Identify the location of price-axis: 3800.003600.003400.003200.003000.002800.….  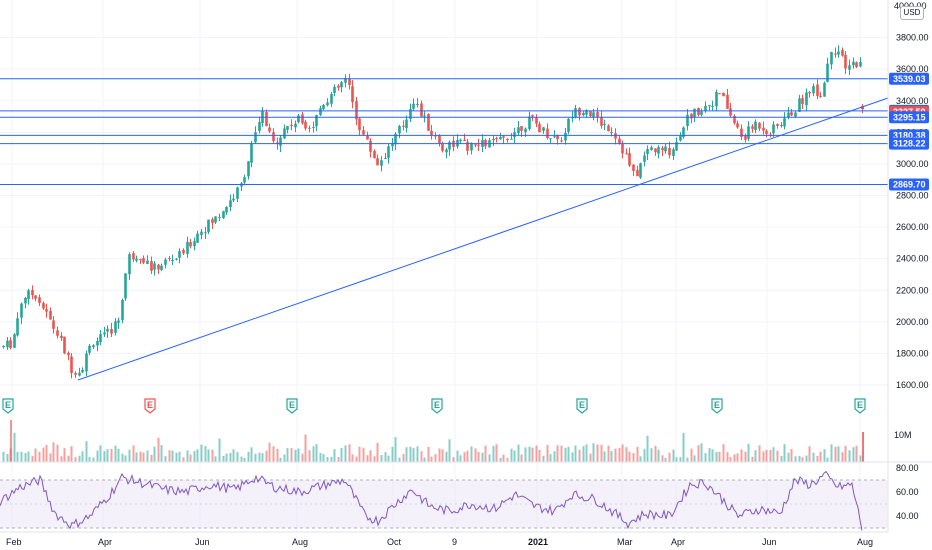
(912, 211).